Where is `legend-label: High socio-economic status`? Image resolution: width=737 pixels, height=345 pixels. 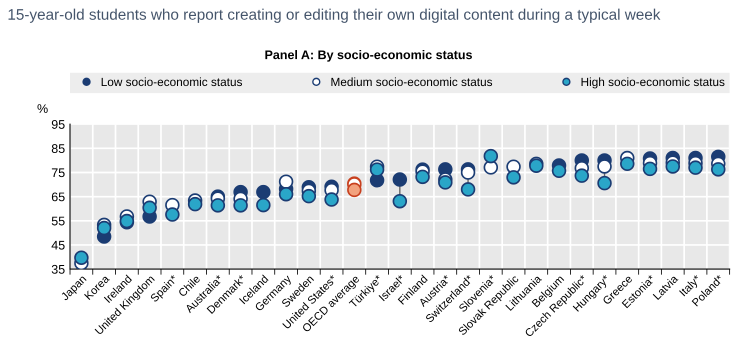 legend-label: High socio-economic status is located at coordinates (653, 82).